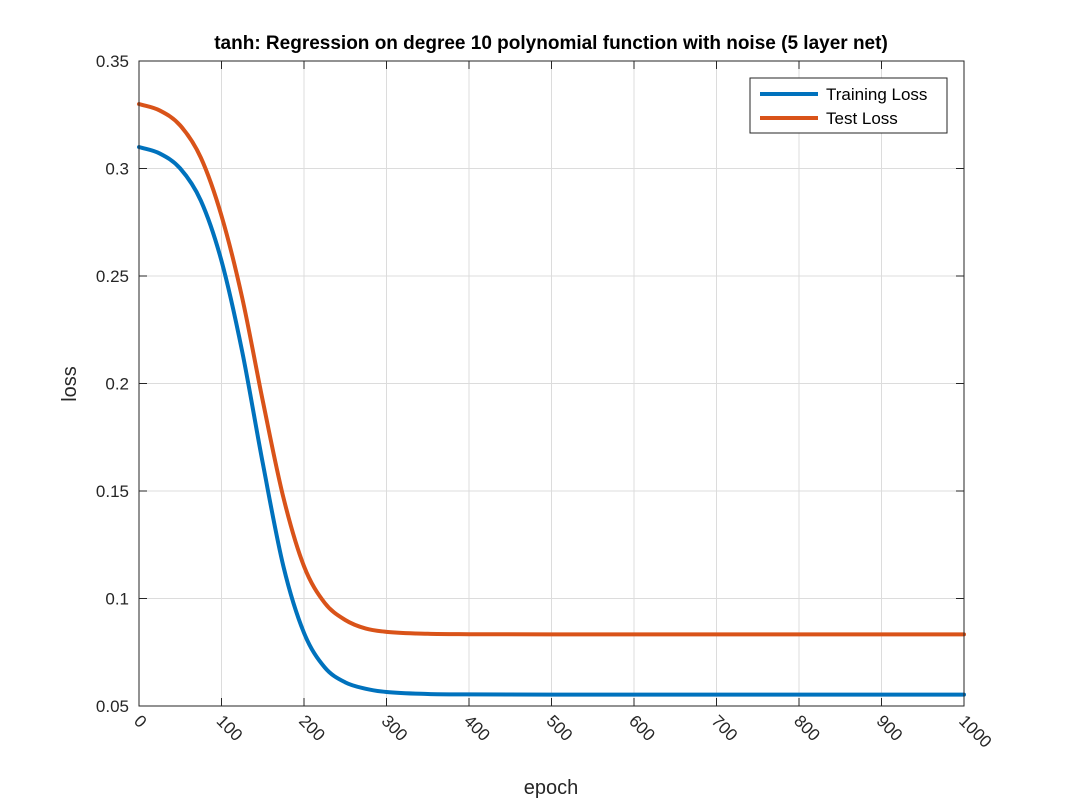 The width and height of the screenshot is (1067, 800). Describe the element at coordinates (112, 706) in the screenshot. I see `y-tick-label: 0.05` at that location.